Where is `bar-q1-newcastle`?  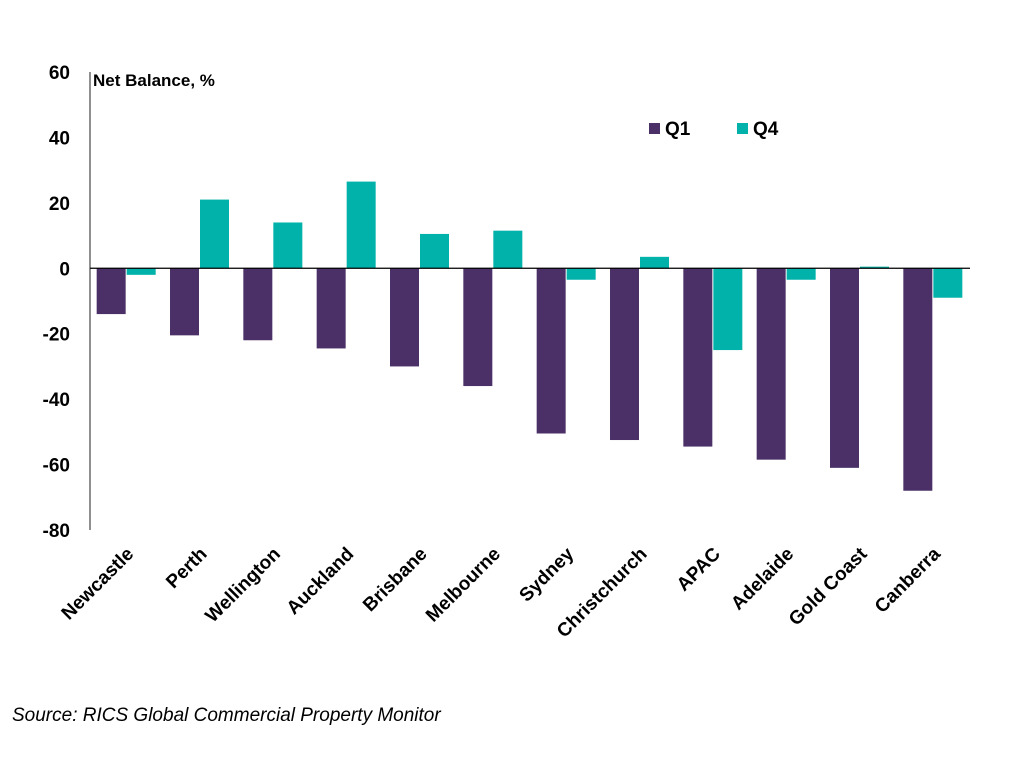
bar-q1-newcastle is located at coordinates (111, 291).